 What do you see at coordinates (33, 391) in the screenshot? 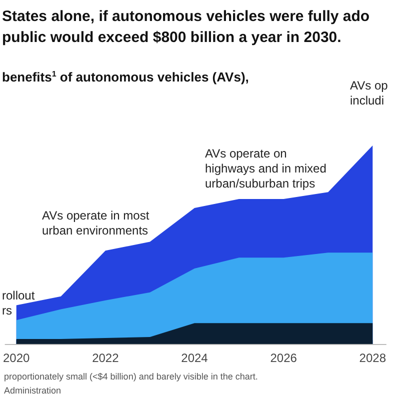
I see `text: Administration` at bounding box center [33, 391].